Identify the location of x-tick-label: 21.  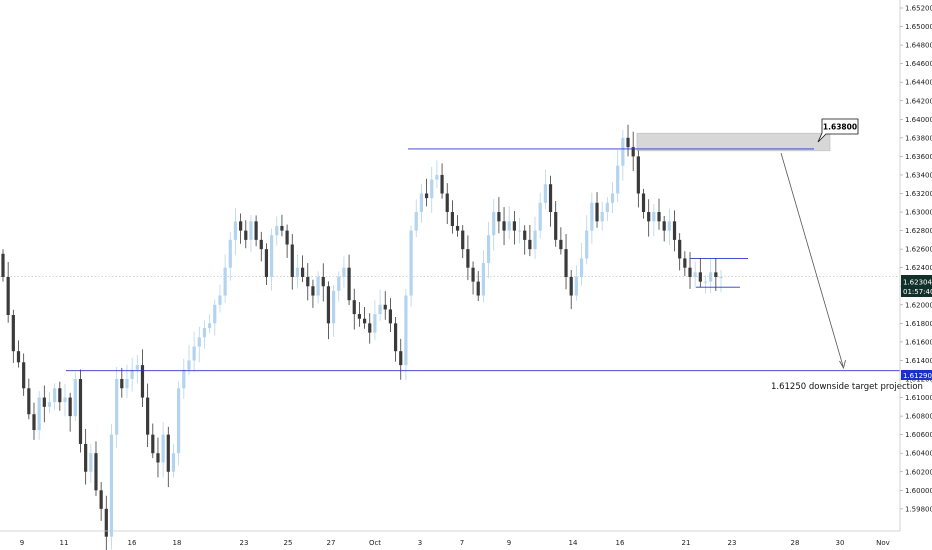
(686, 543).